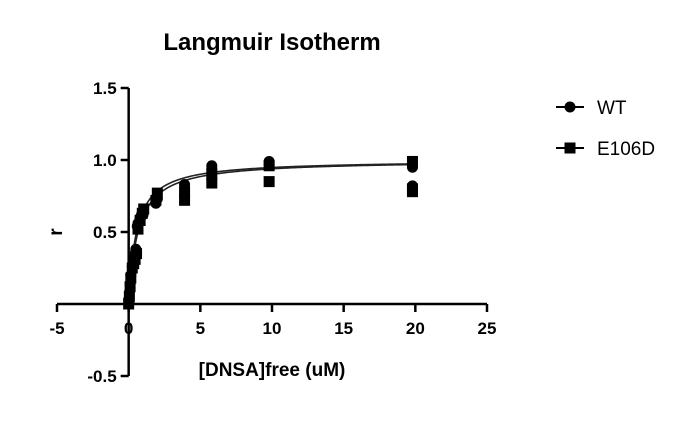 This screenshot has width=688, height=439. I want to click on x-tick-label: 5, so click(200, 328).